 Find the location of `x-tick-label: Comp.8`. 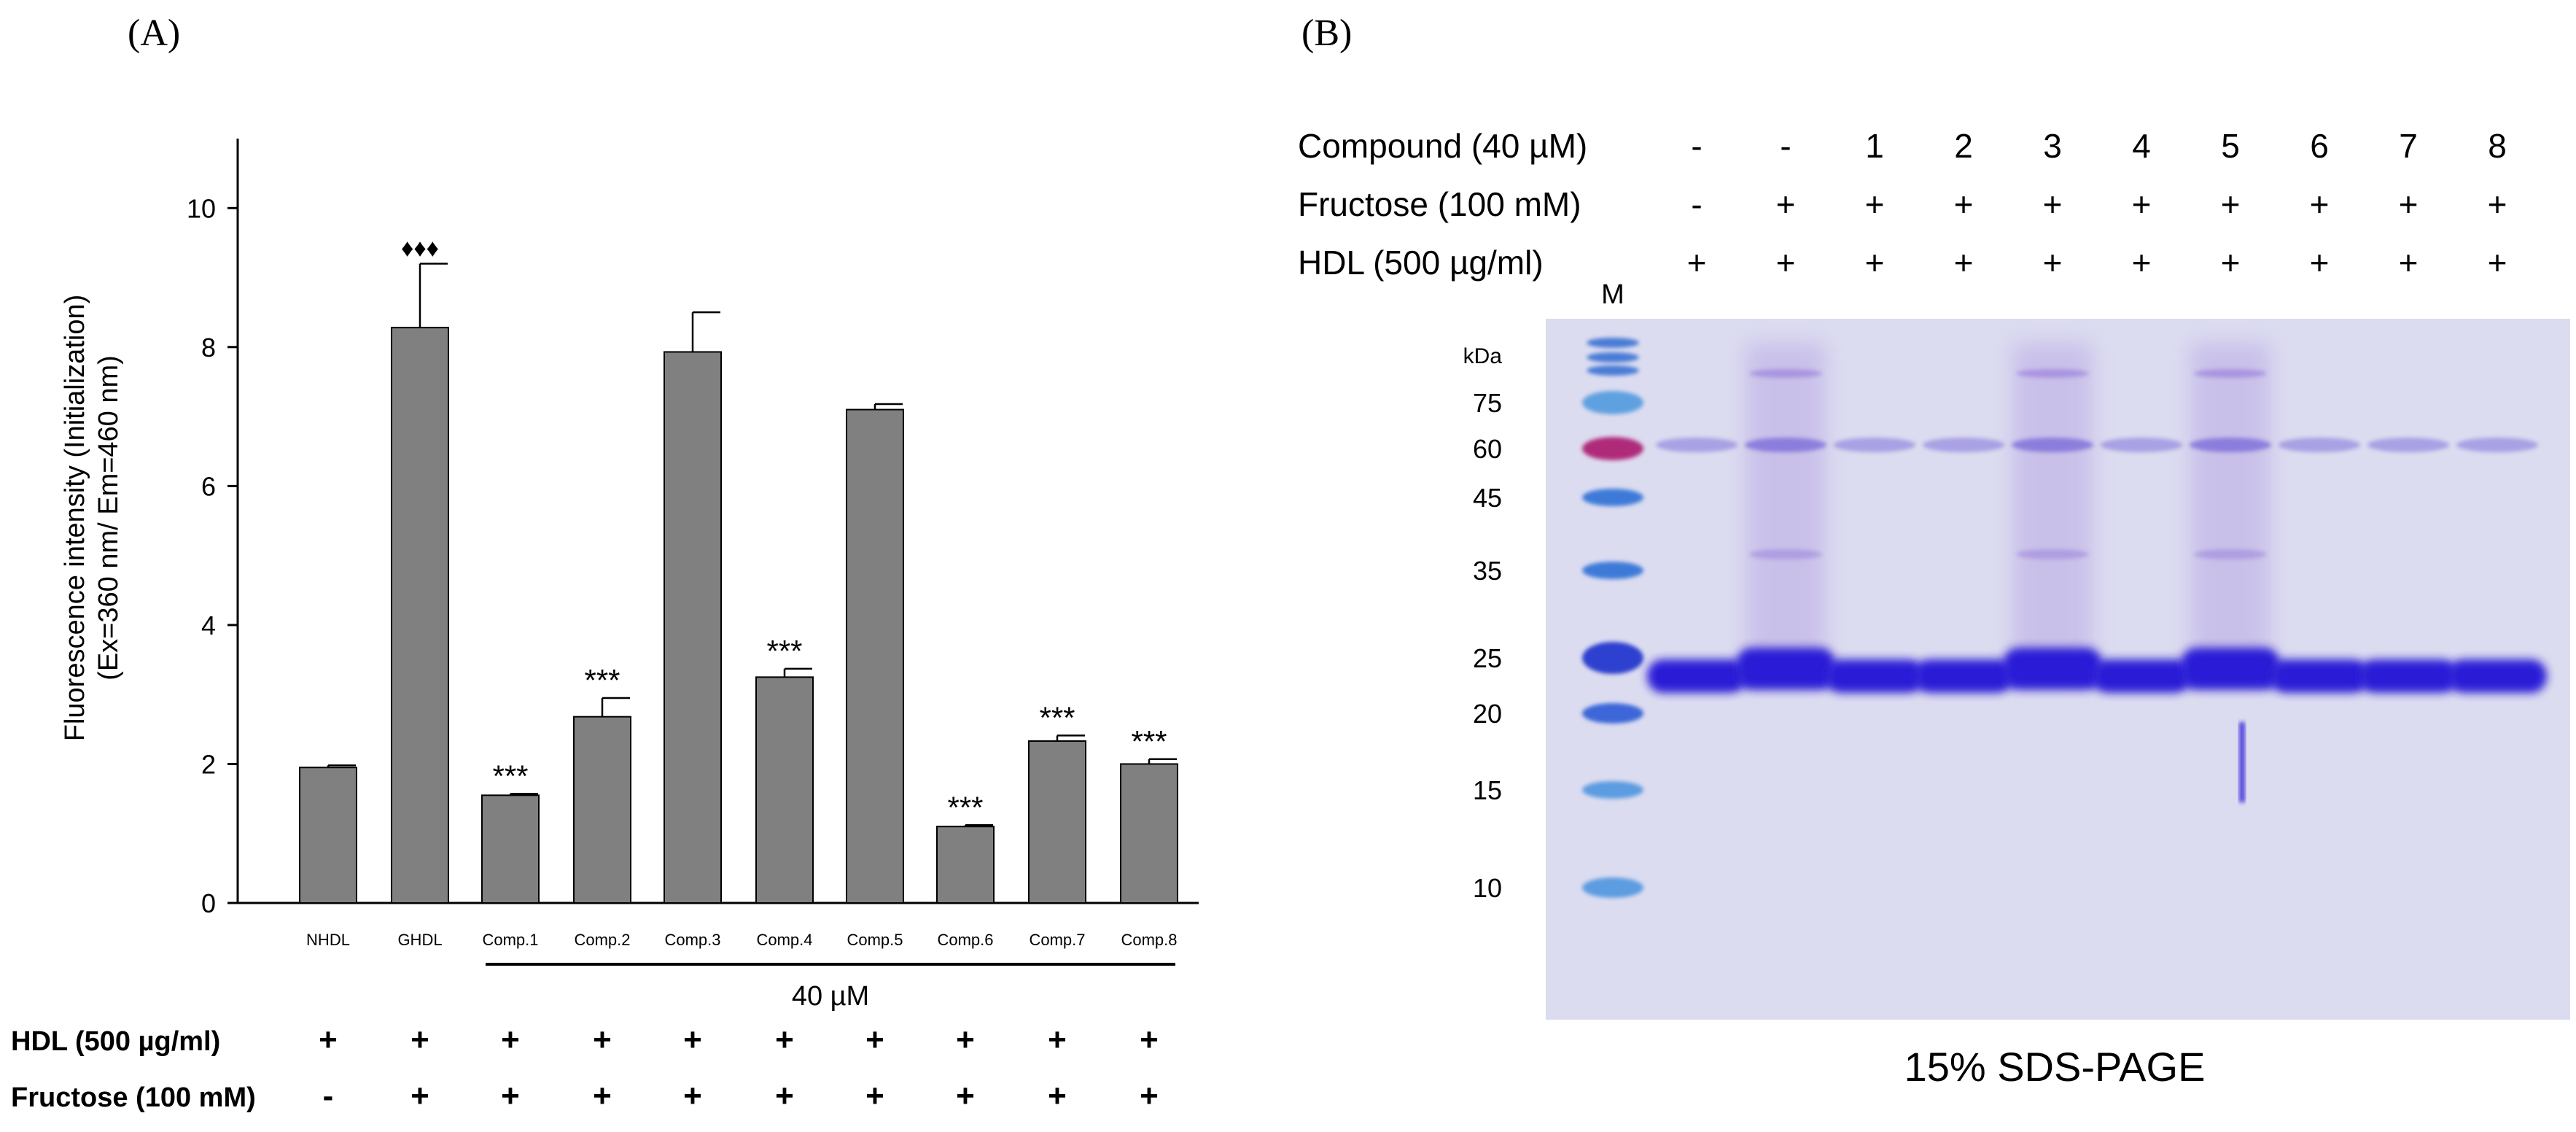

x-tick-label: Comp.8 is located at coordinates (1149, 940).